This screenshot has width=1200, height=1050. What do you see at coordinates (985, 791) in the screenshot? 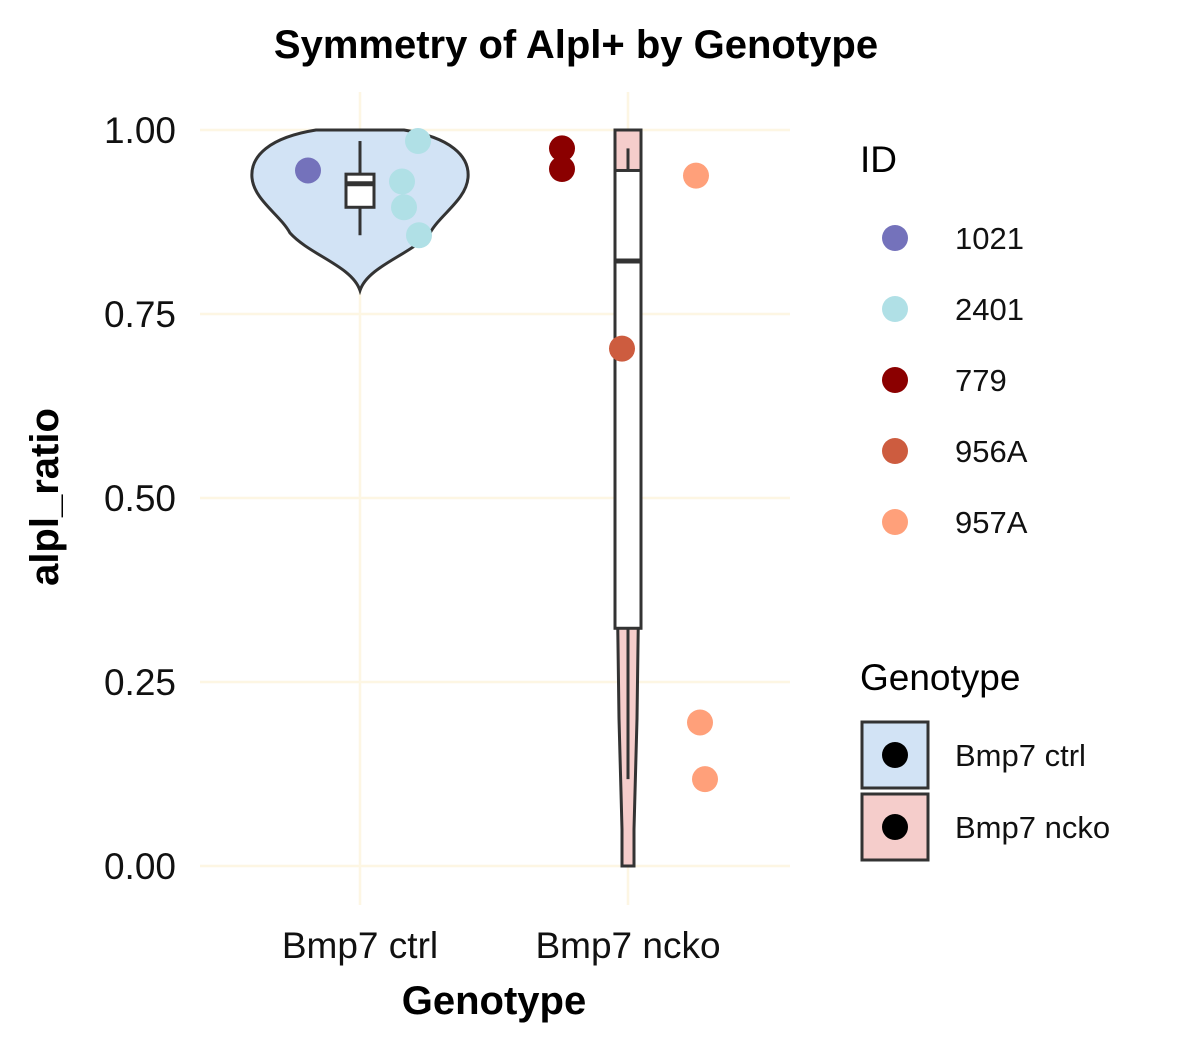
I see `legend-genotype-items: Bmp7 ctrl Bmp7 ncko` at bounding box center [985, 791].